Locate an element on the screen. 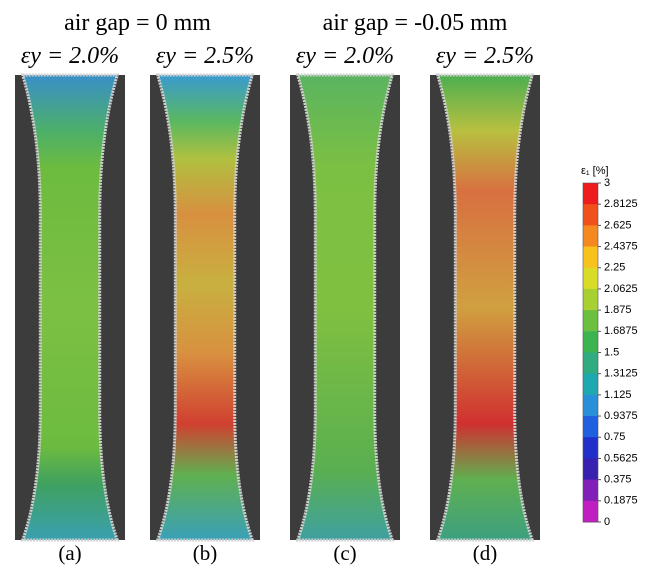  colorbar-tick-label: 1.3125 is located at coordinates (621, 374).